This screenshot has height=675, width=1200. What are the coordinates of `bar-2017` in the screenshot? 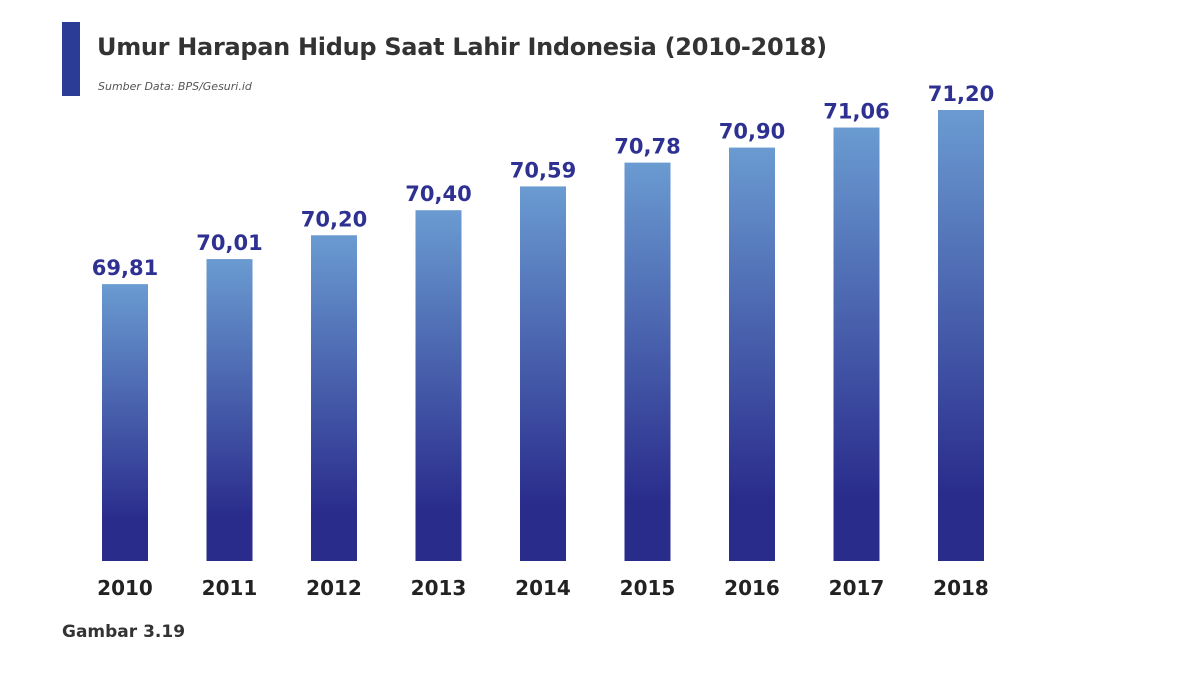 It's located at (856, 344).